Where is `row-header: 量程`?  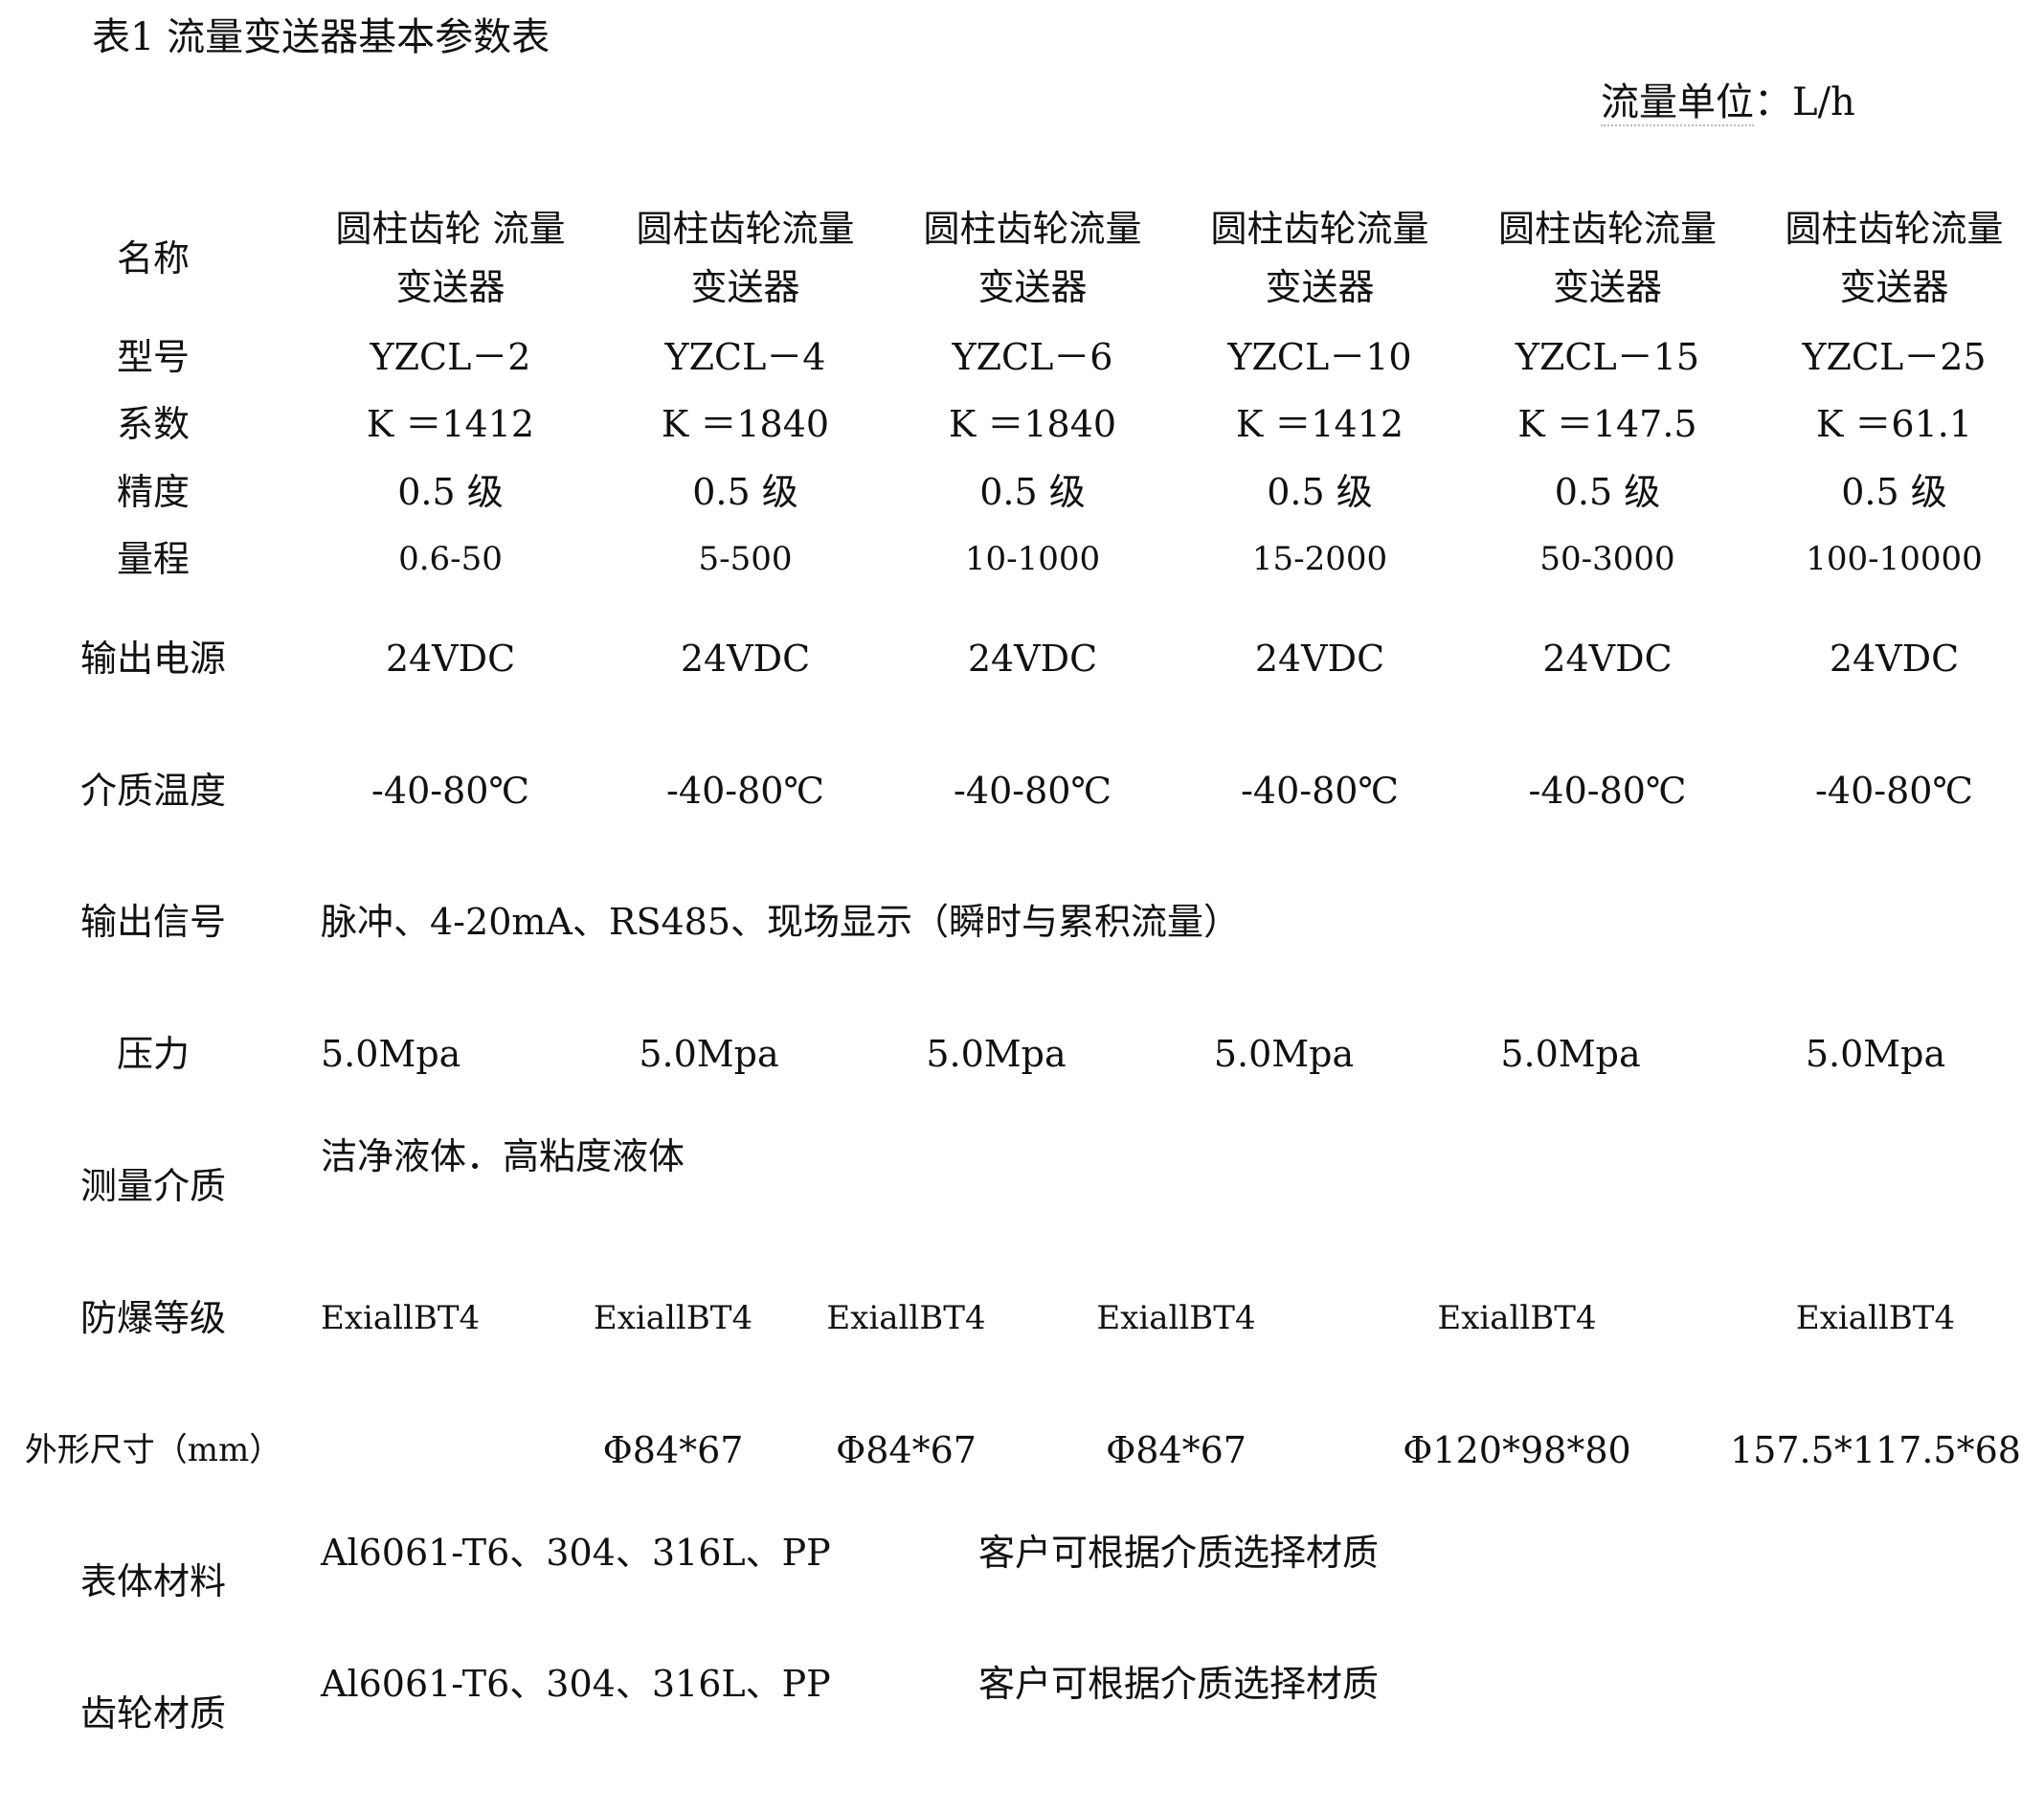 row-header: 量程 is located at coordinates (153, 559).